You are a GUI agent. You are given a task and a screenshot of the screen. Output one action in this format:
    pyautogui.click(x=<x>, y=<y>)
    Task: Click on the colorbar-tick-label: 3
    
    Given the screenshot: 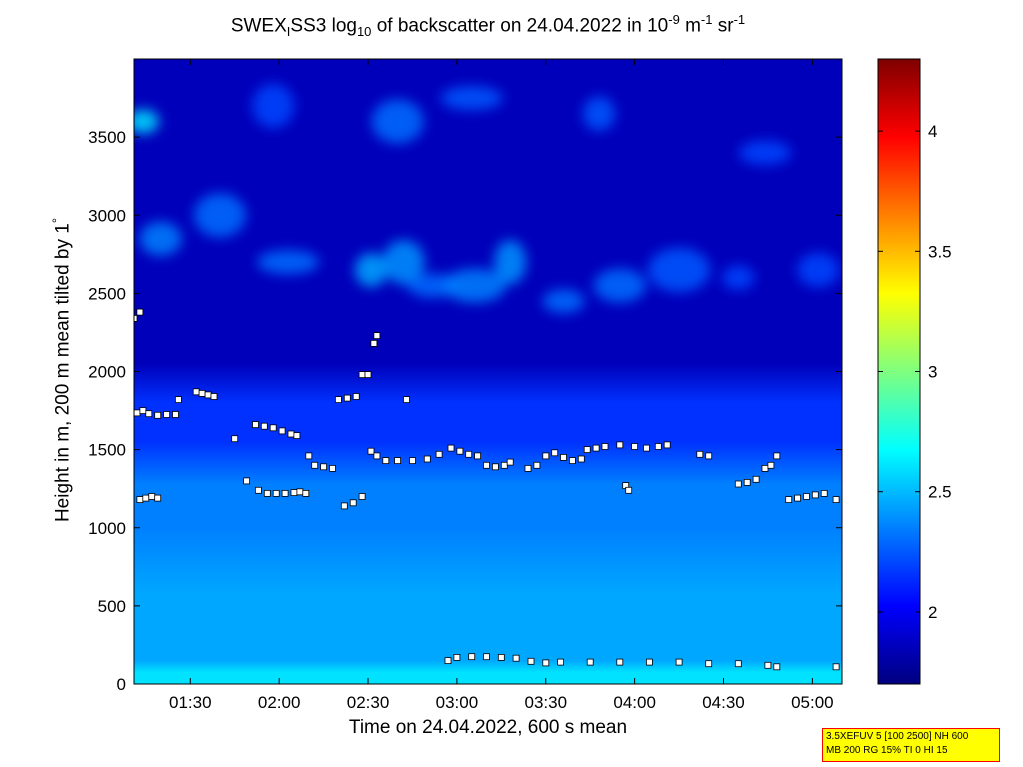 What is the action you would take?
    pyautogui.click(x=932, y=372)
    